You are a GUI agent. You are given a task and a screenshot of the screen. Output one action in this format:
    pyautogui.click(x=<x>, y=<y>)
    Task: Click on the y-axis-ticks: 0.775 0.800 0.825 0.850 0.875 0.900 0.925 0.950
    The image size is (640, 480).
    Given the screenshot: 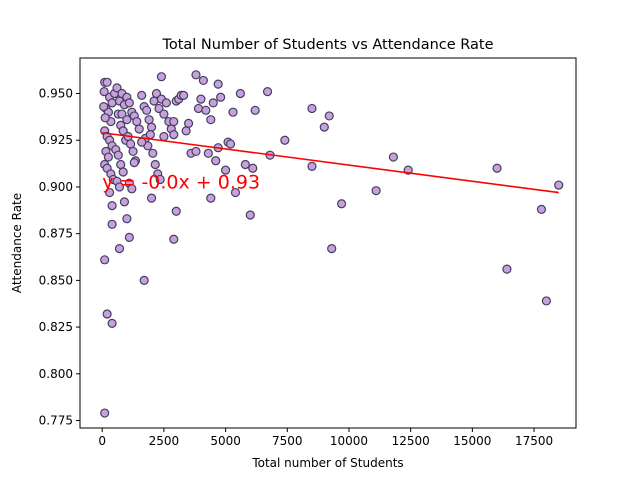 What is the action you would take?
    pyautogui.click(x=59, y=257)
    